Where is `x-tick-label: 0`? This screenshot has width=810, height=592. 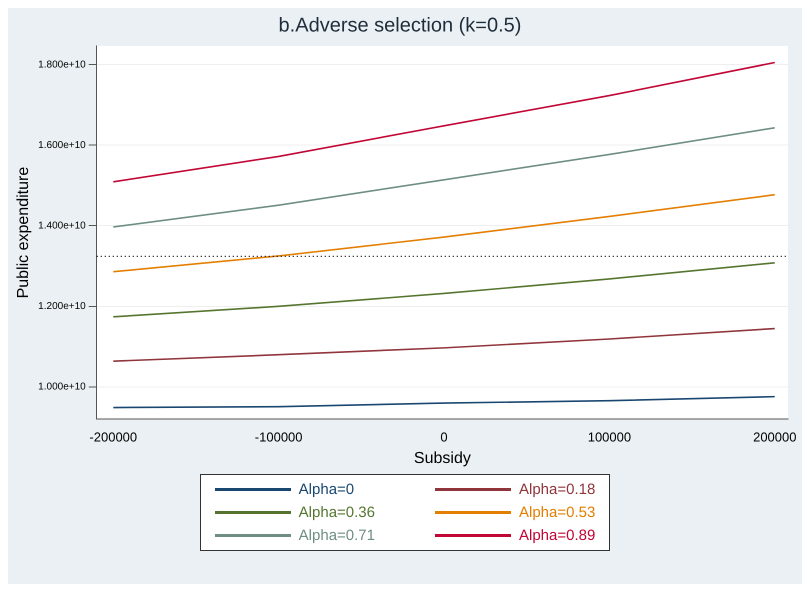 x-tick-label: 0 is located at coordinates (444, 437).